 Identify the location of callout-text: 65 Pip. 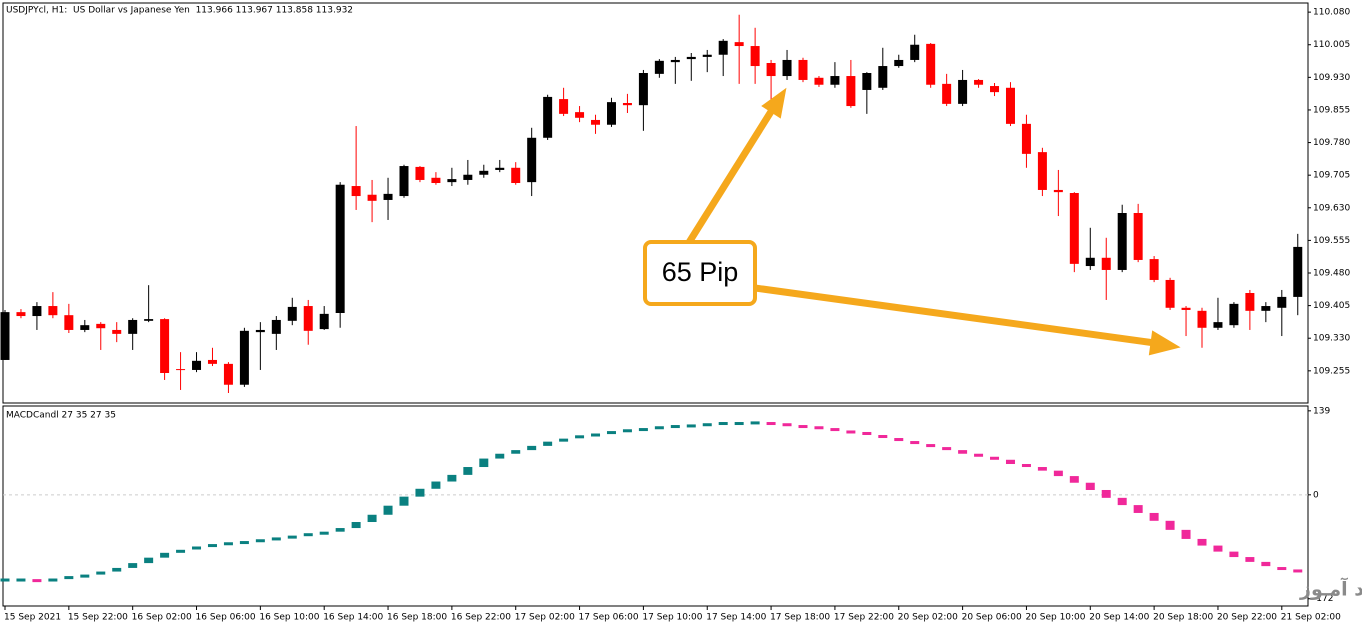
(700, 272).